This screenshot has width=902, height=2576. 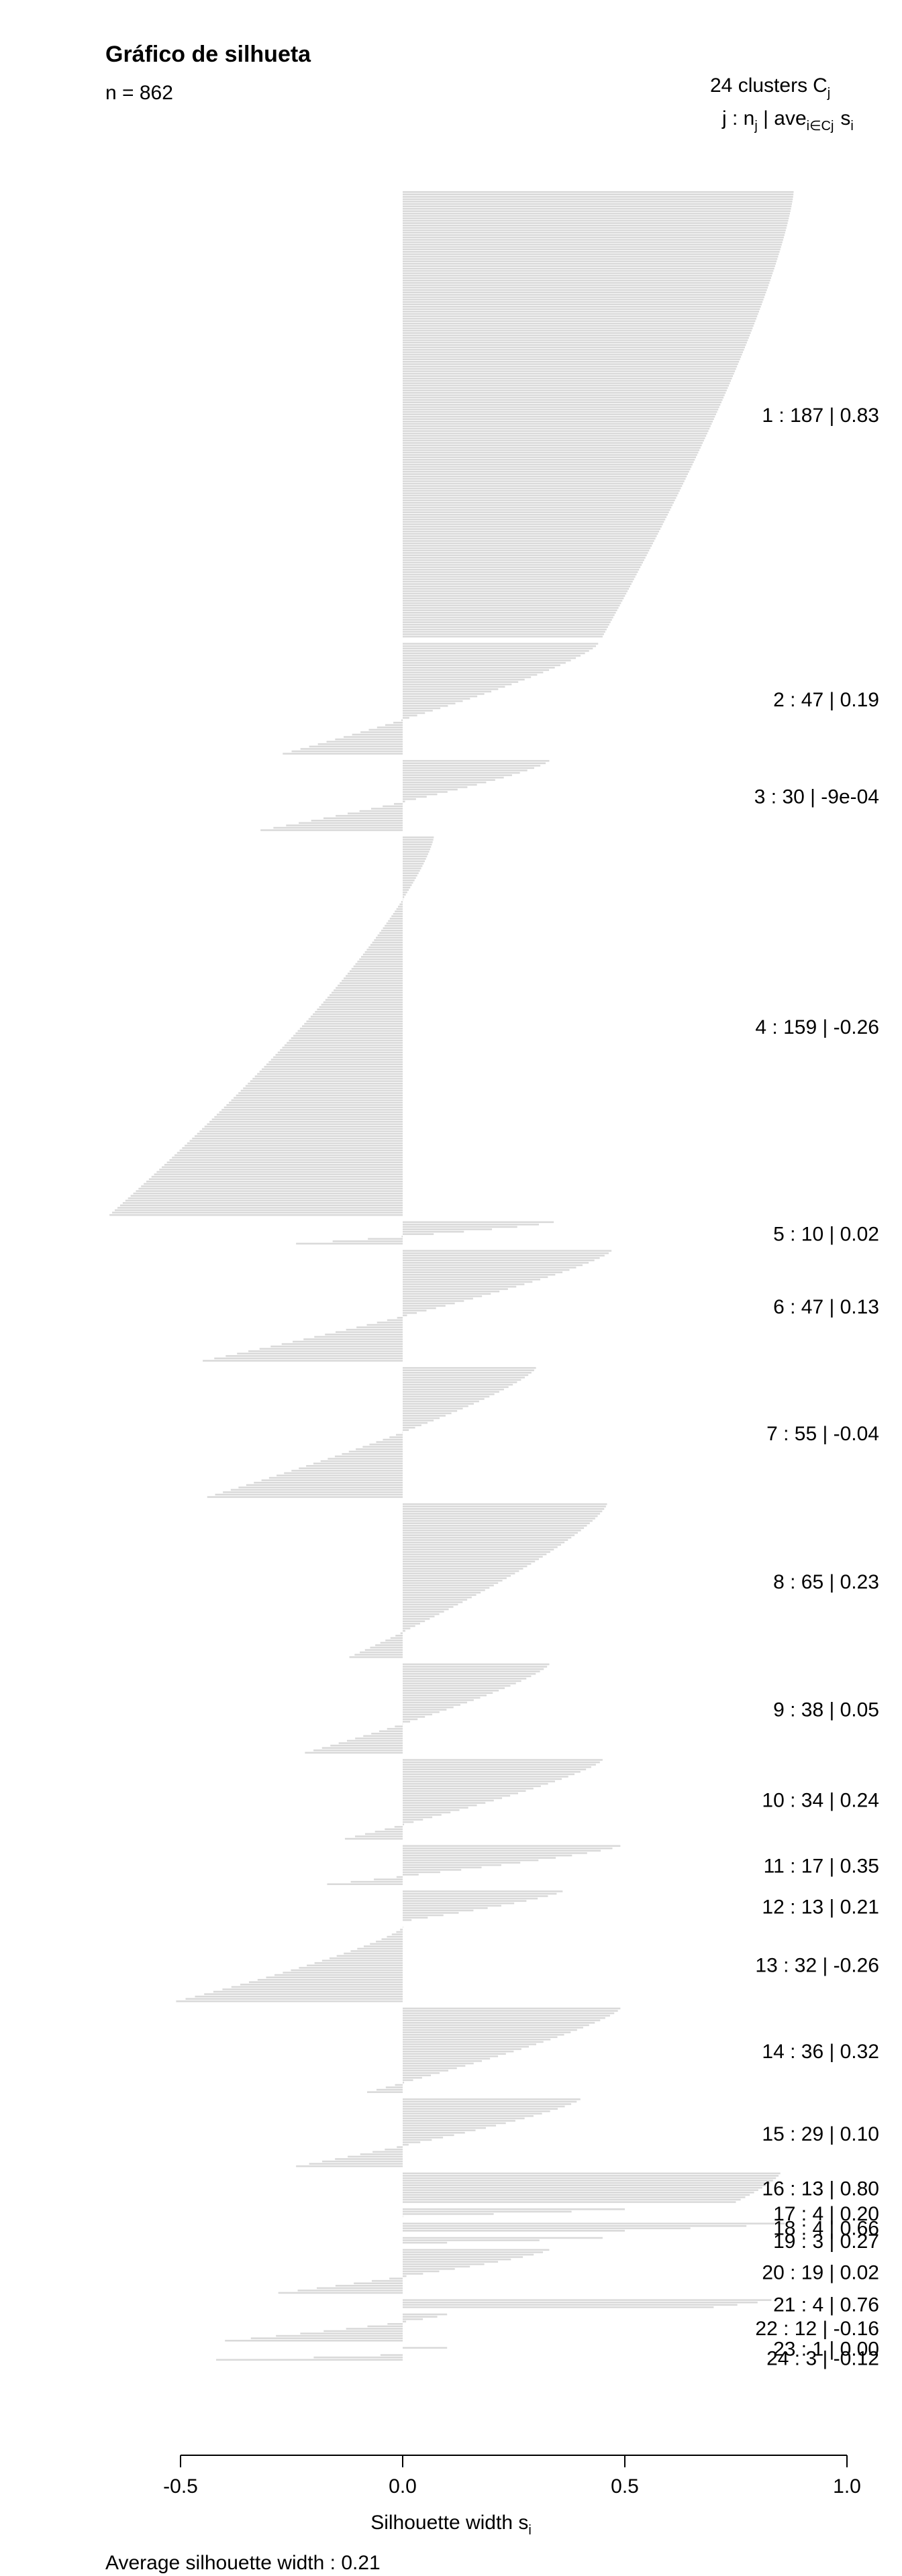 What do you see at coordinates (494, 2050) in the screenshot?
I see `cluster-14-bars` at bounding box center [494, 2050].